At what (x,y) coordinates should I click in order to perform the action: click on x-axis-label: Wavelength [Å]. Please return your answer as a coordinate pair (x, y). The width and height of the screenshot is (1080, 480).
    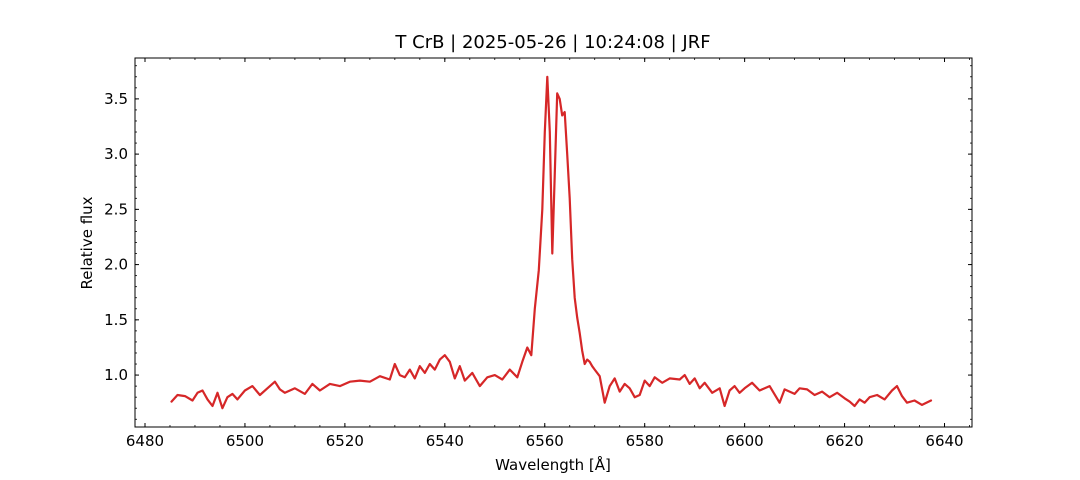
    Looking at the image, I should click on (553, 464).